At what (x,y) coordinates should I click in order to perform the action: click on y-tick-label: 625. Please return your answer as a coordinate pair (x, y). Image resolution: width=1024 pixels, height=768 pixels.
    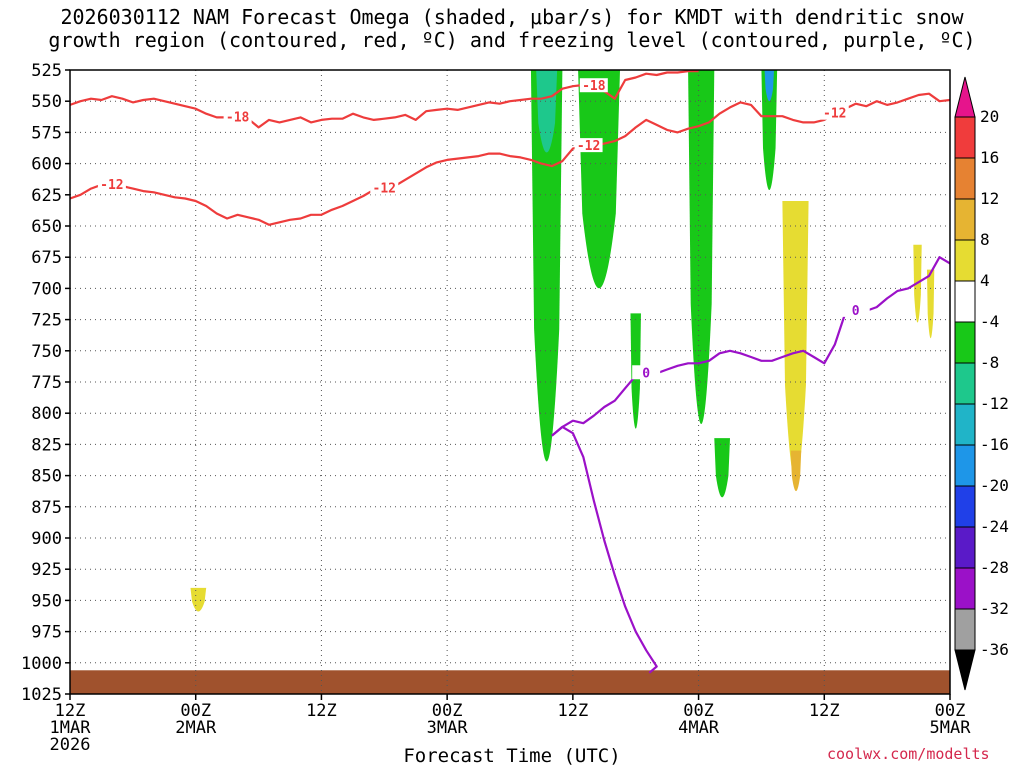
    Looking at the image, I should click on (46, 196).